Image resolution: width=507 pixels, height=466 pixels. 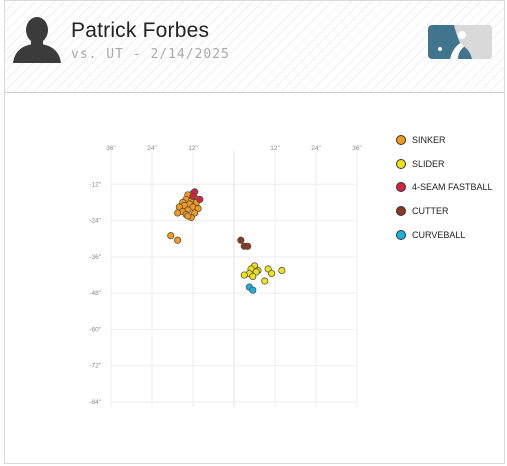 What do you see at coordinates (95, 329) in the screenshot?
I see `y-tick-label: -60"` at bounding box center [95, 329].